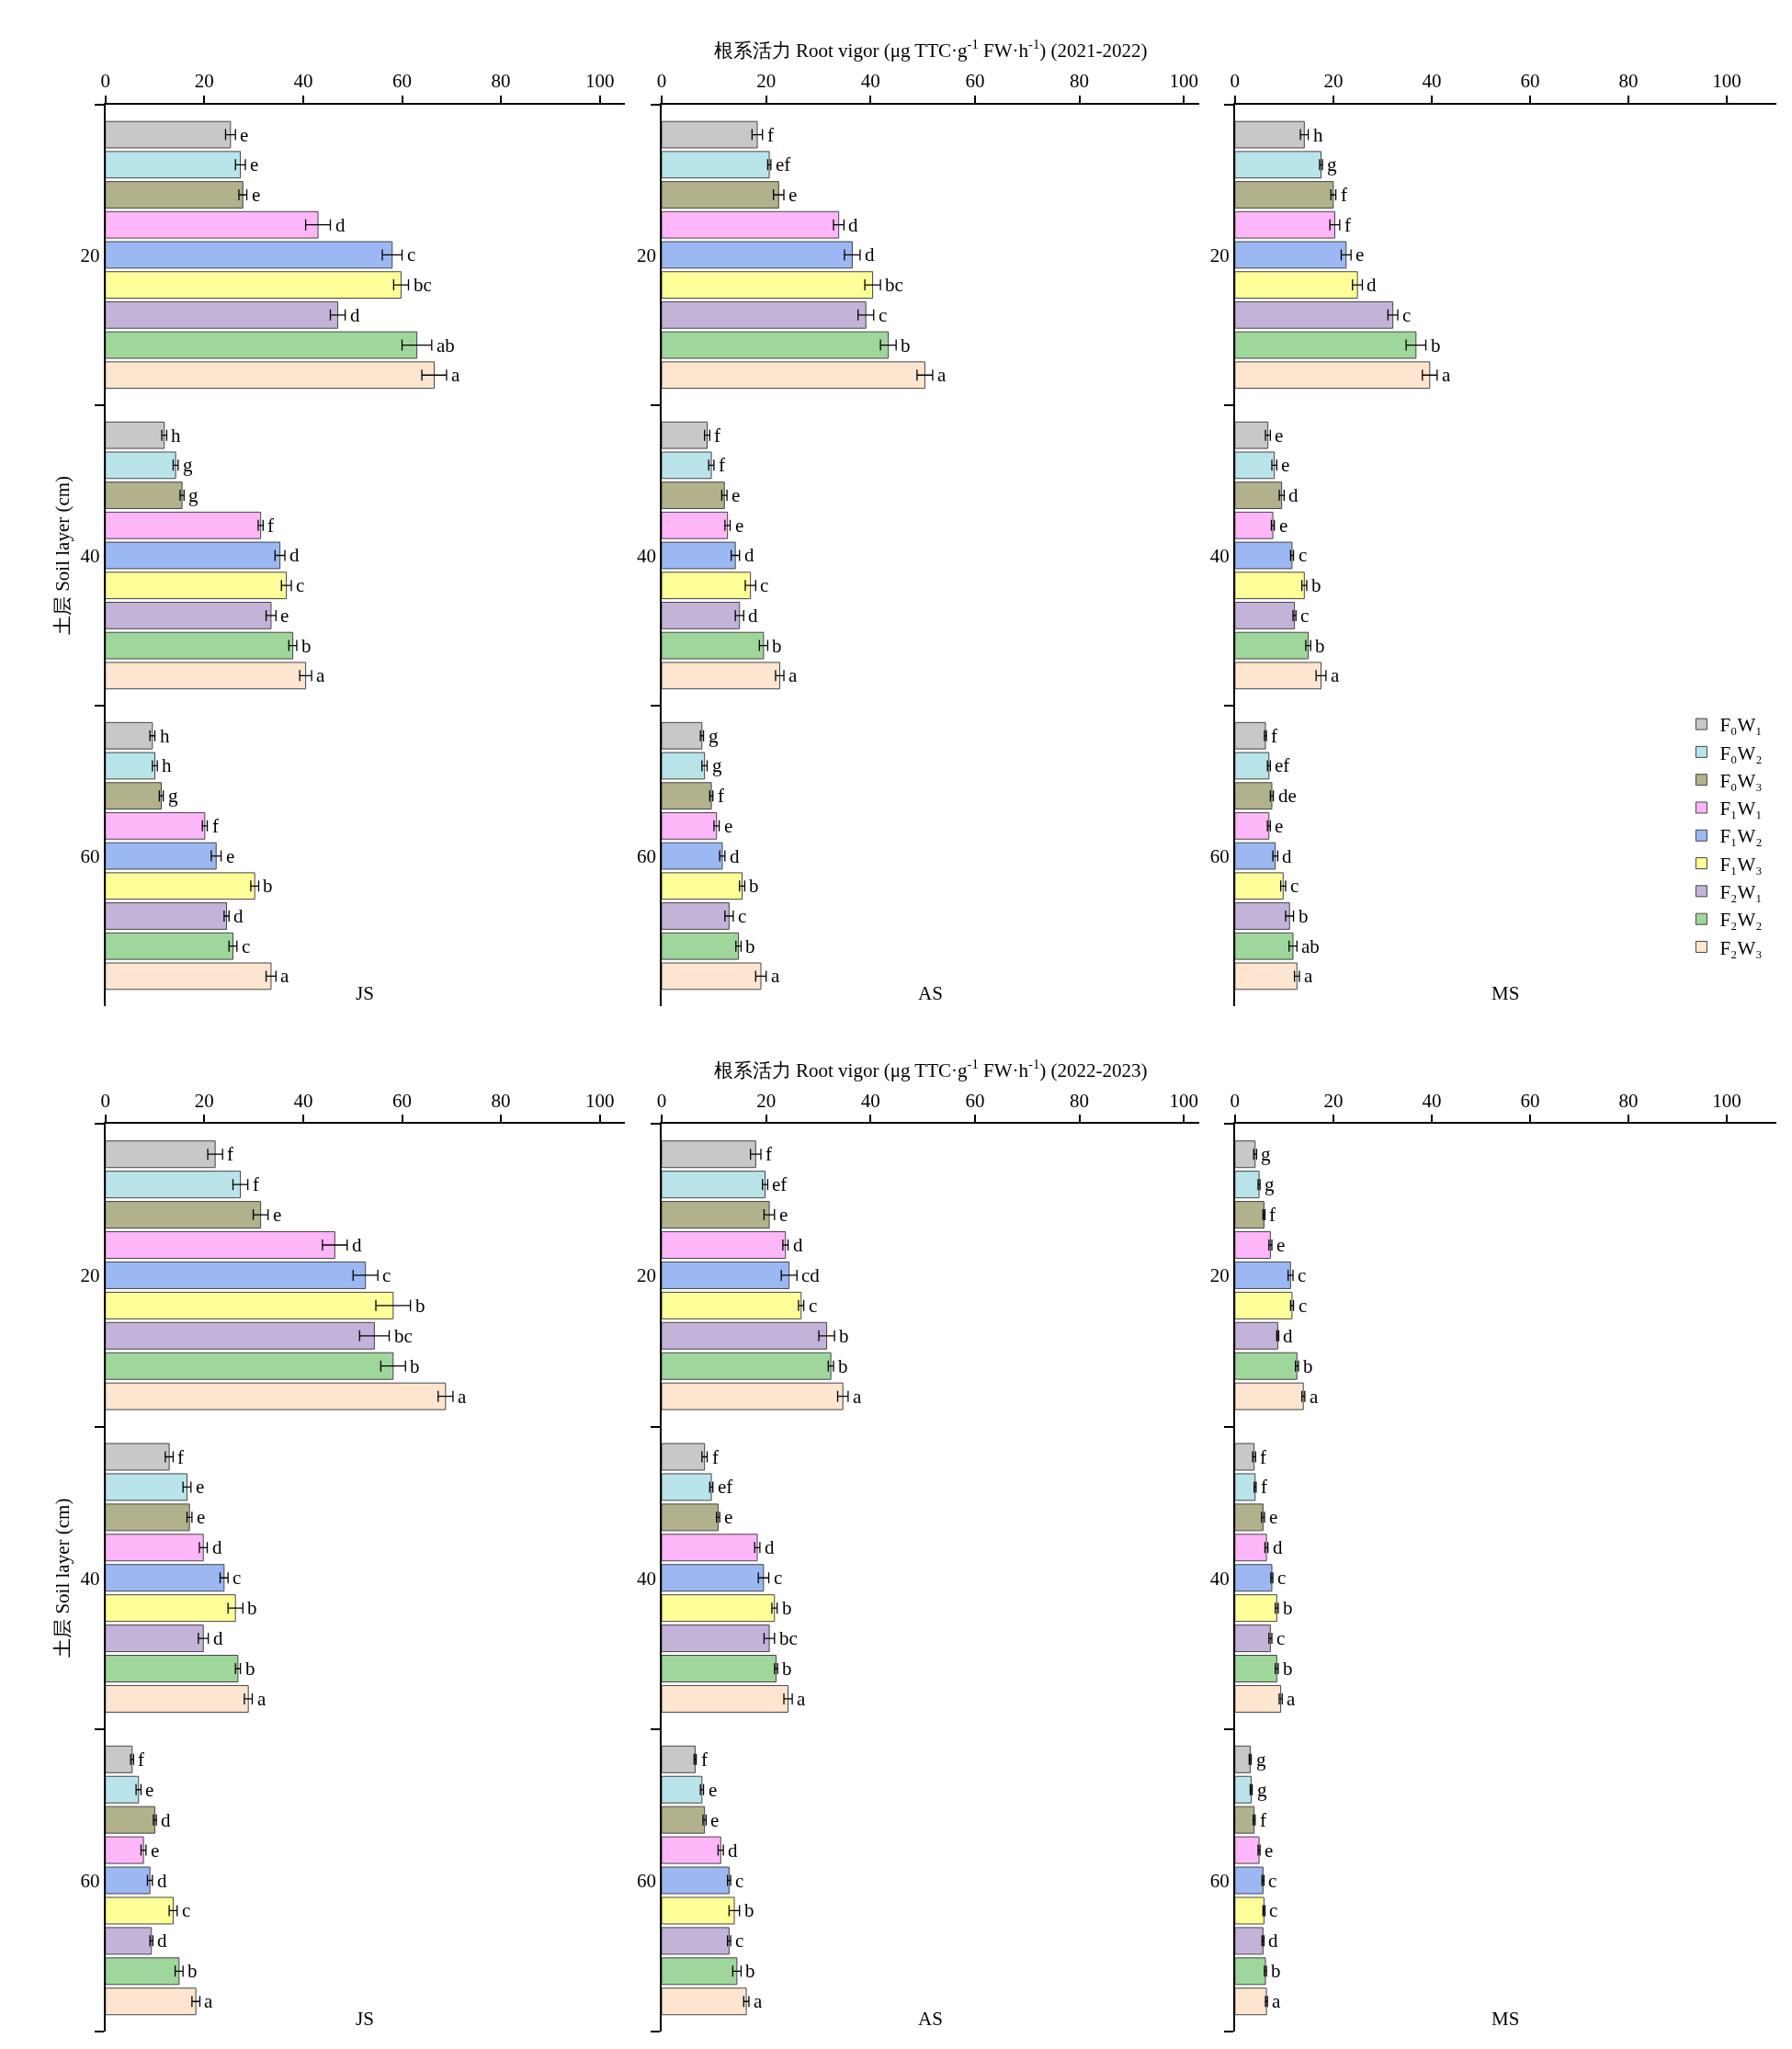 The image size is (1792, 2049). Describe the element at coordinates (62, 555) in the screenshot. I see `y-axis-title: 土层 Soil layer (cm)` at that location.